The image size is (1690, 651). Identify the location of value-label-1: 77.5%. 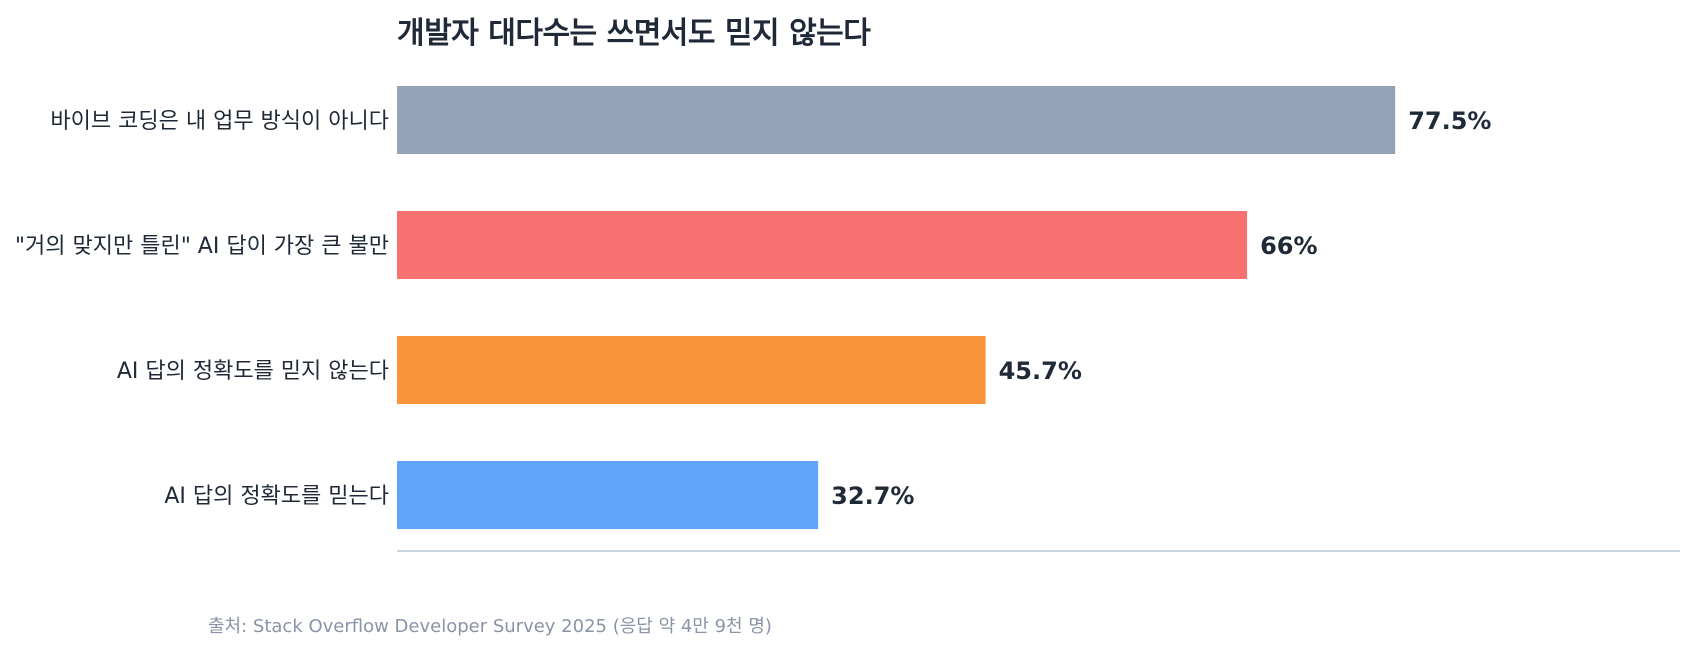
(1449, 121).